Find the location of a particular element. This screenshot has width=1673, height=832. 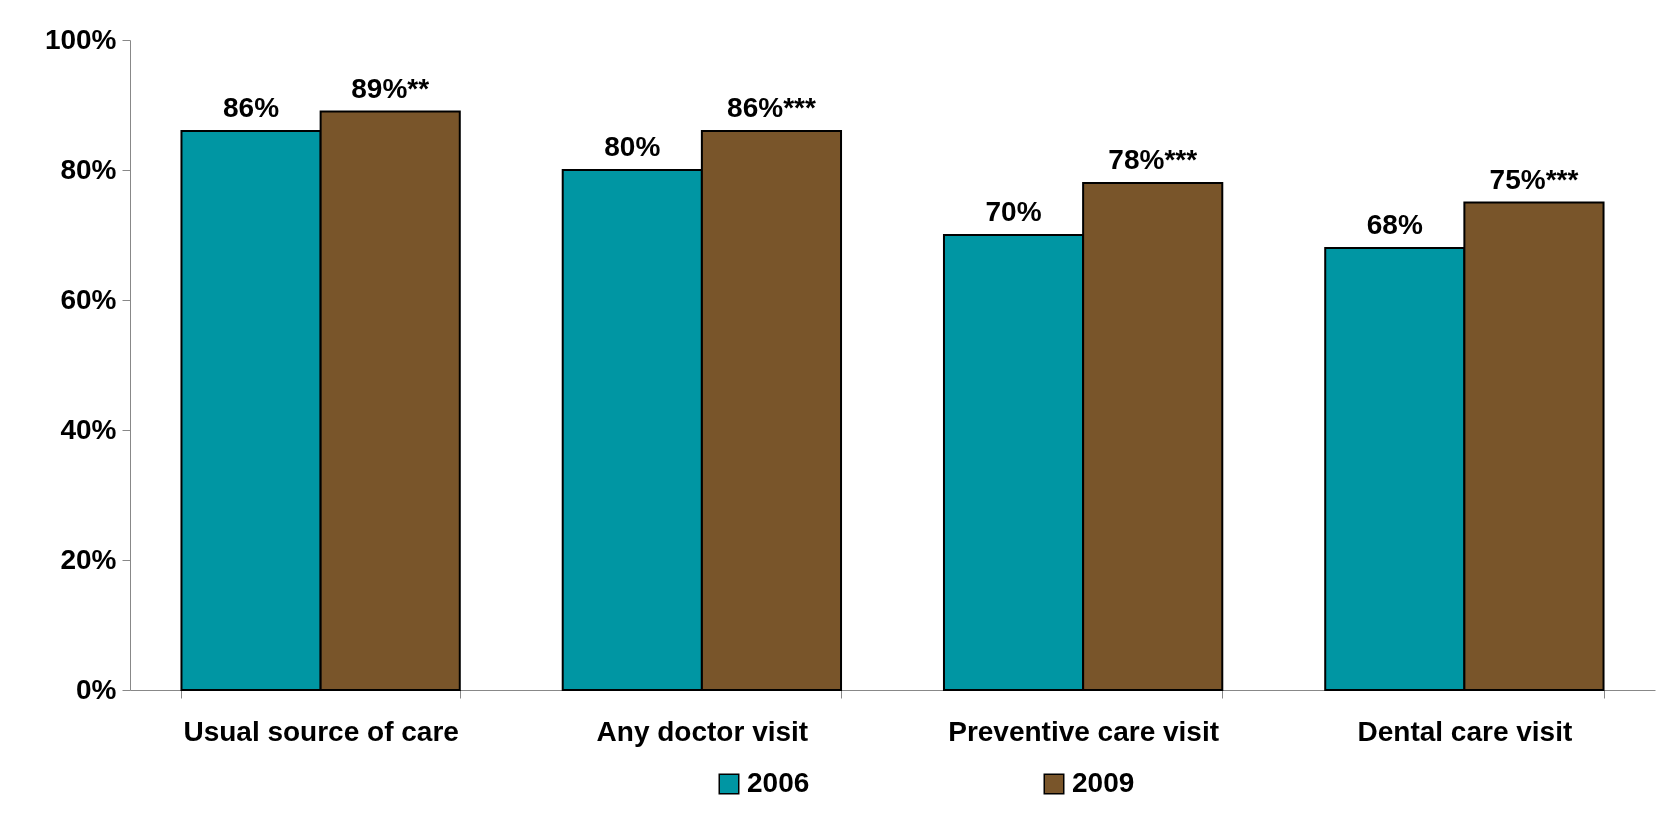

data-label: 75%*** is located at coordinates (1534, 179).